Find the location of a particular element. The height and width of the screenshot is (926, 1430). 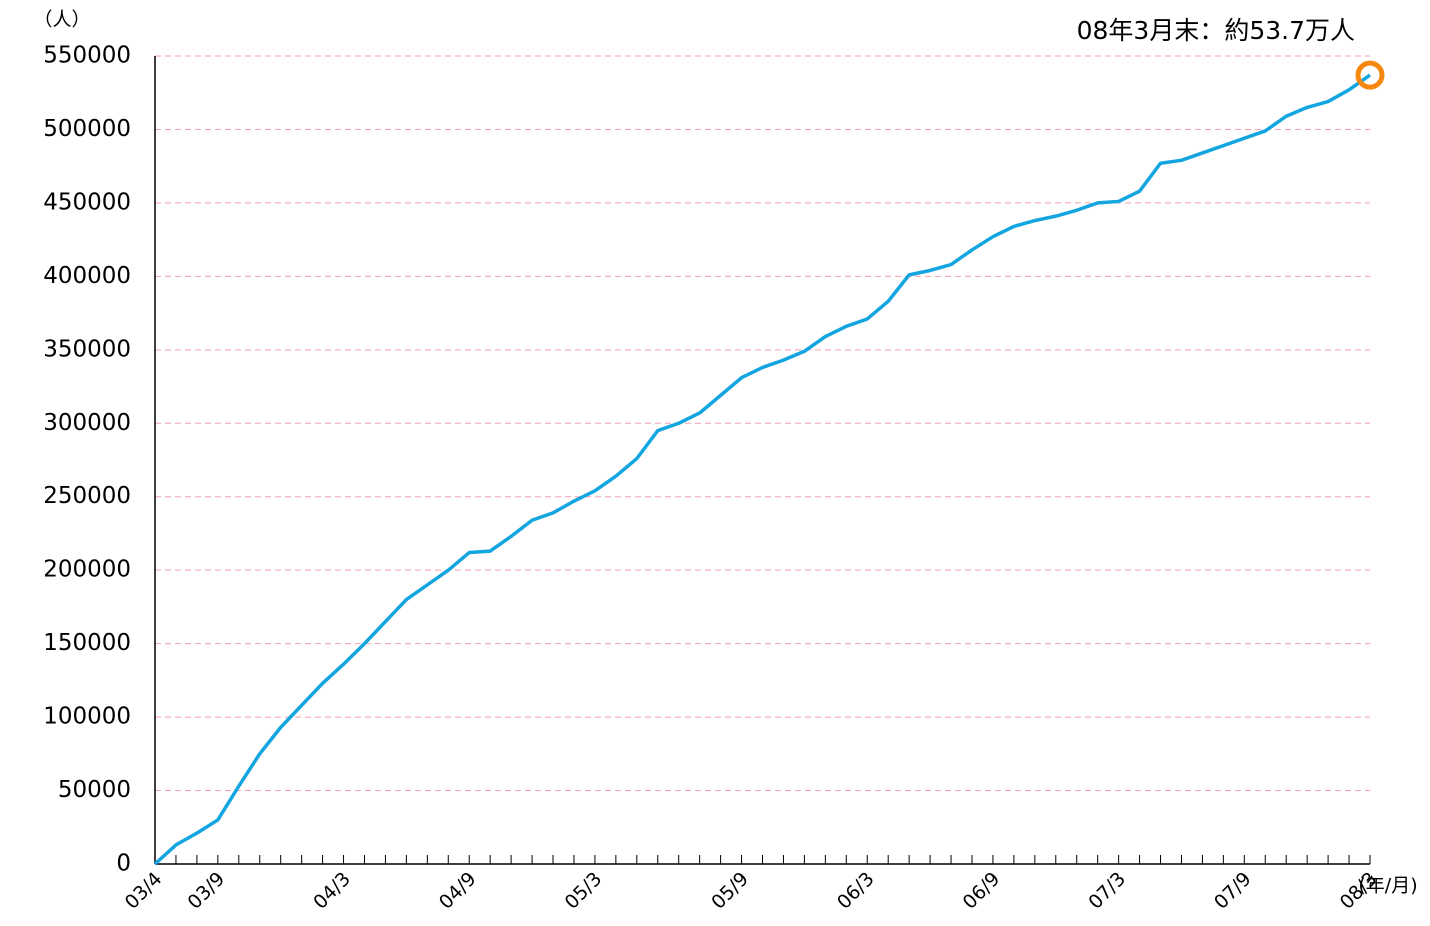

x-tick-label: 04/9 is located at coordinates (458, 891).